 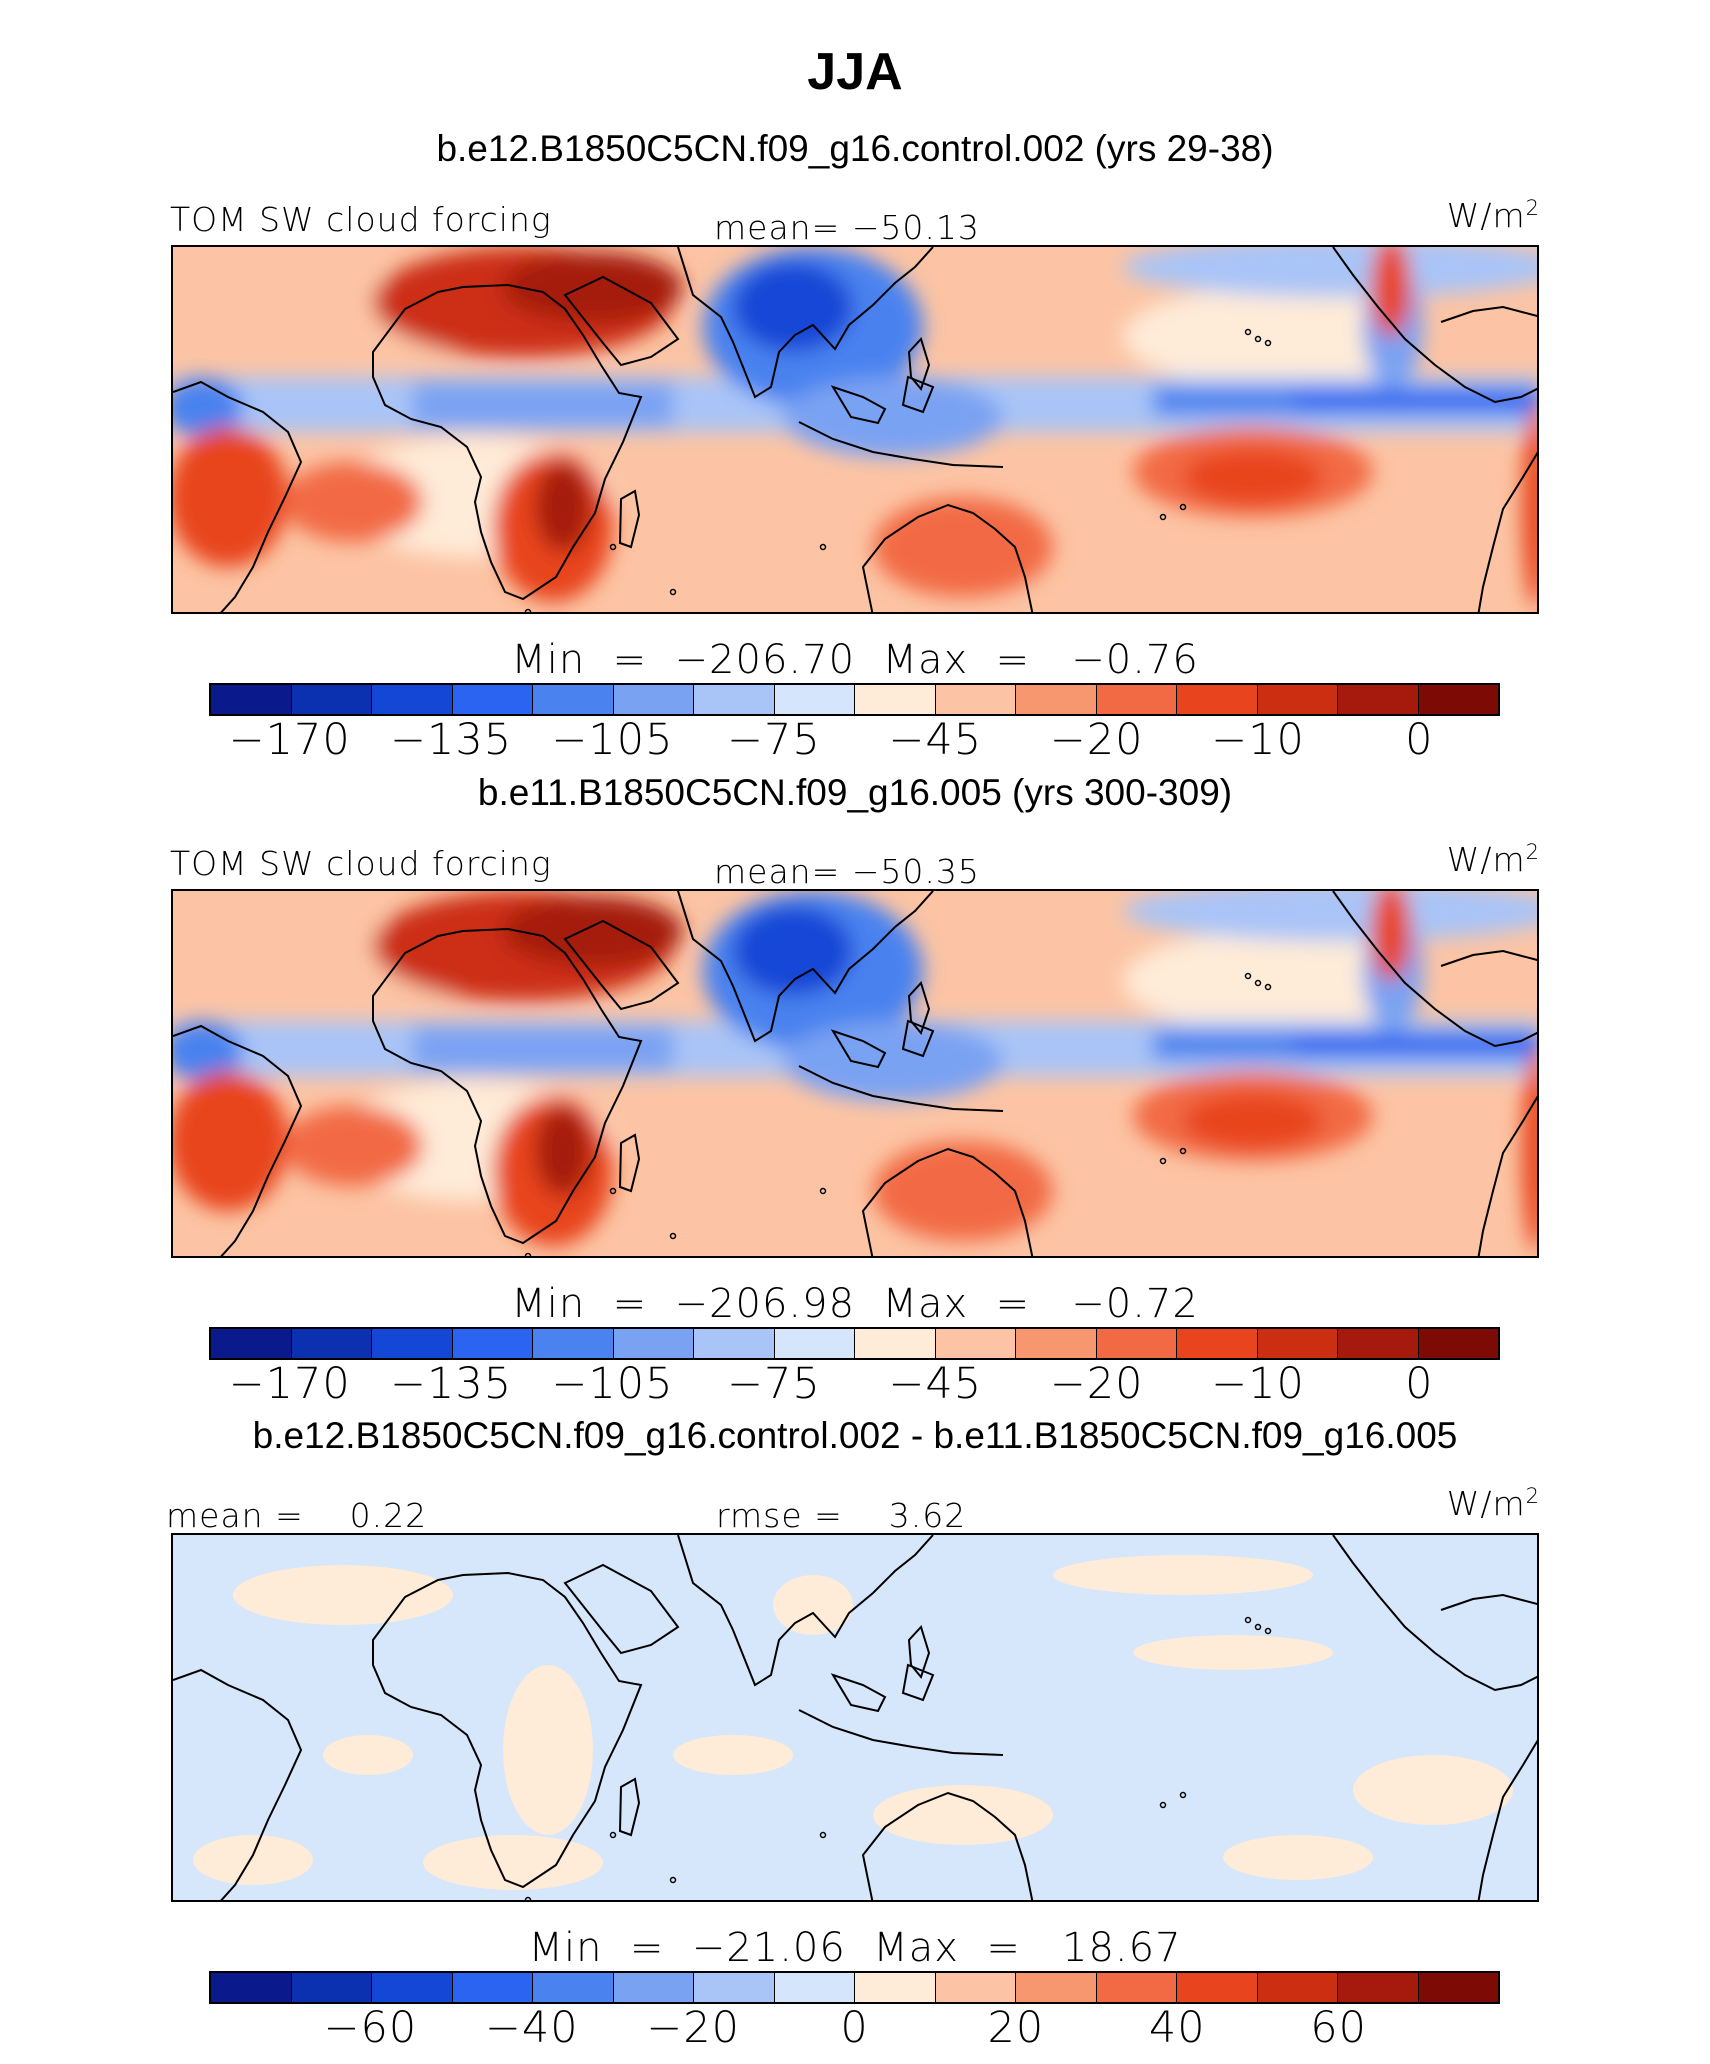 I want to click on panel-3-units: W/m2, so click(x=1493, y=1503).